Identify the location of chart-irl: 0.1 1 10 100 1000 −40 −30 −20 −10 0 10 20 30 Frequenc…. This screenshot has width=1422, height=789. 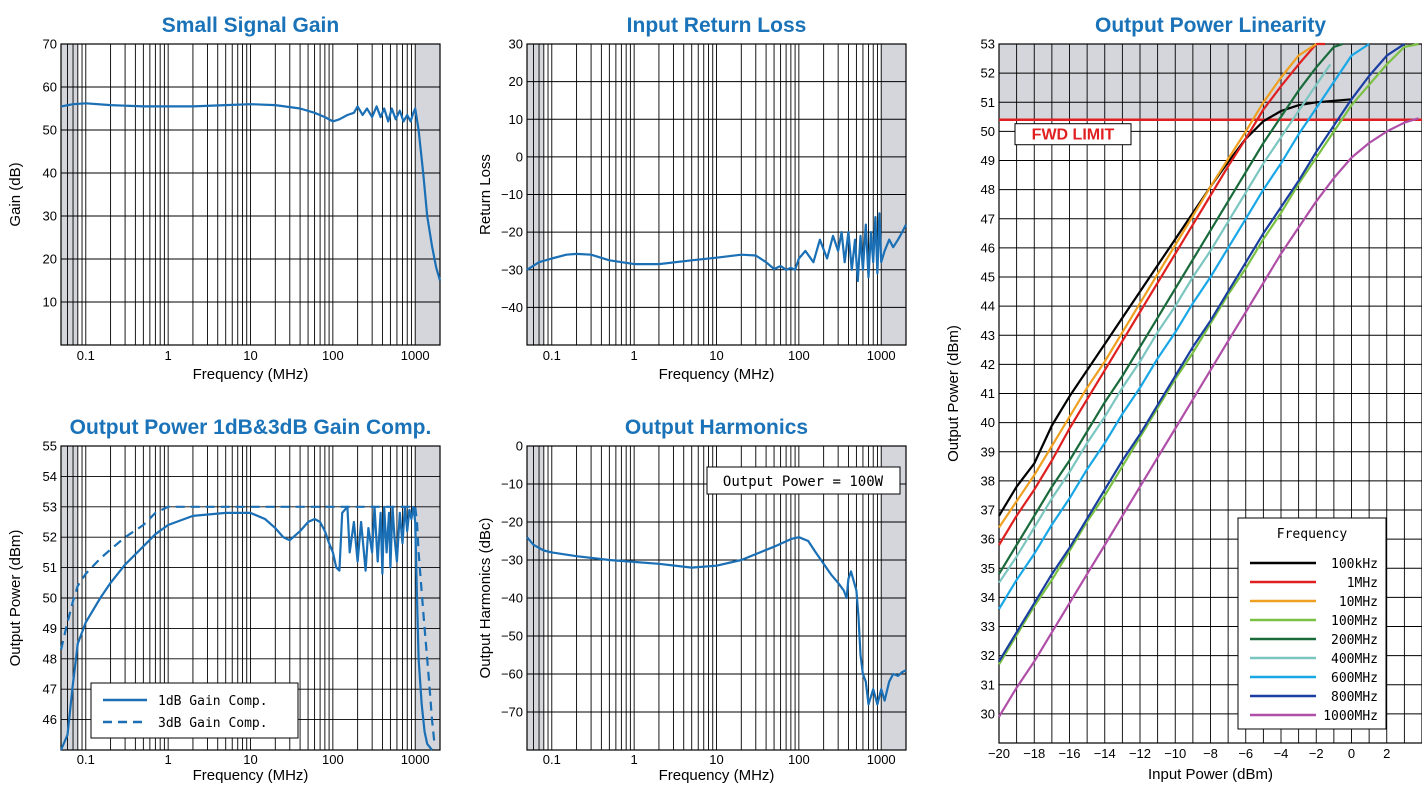
(692, 198).